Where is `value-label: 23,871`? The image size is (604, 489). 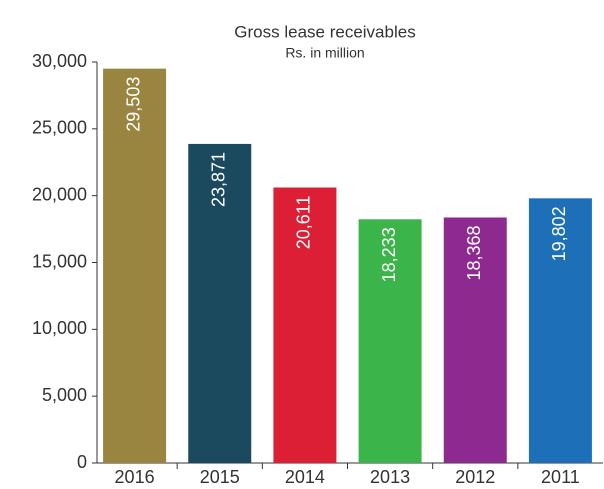
value-label: 23,871 is located at coordinates (219, 179).